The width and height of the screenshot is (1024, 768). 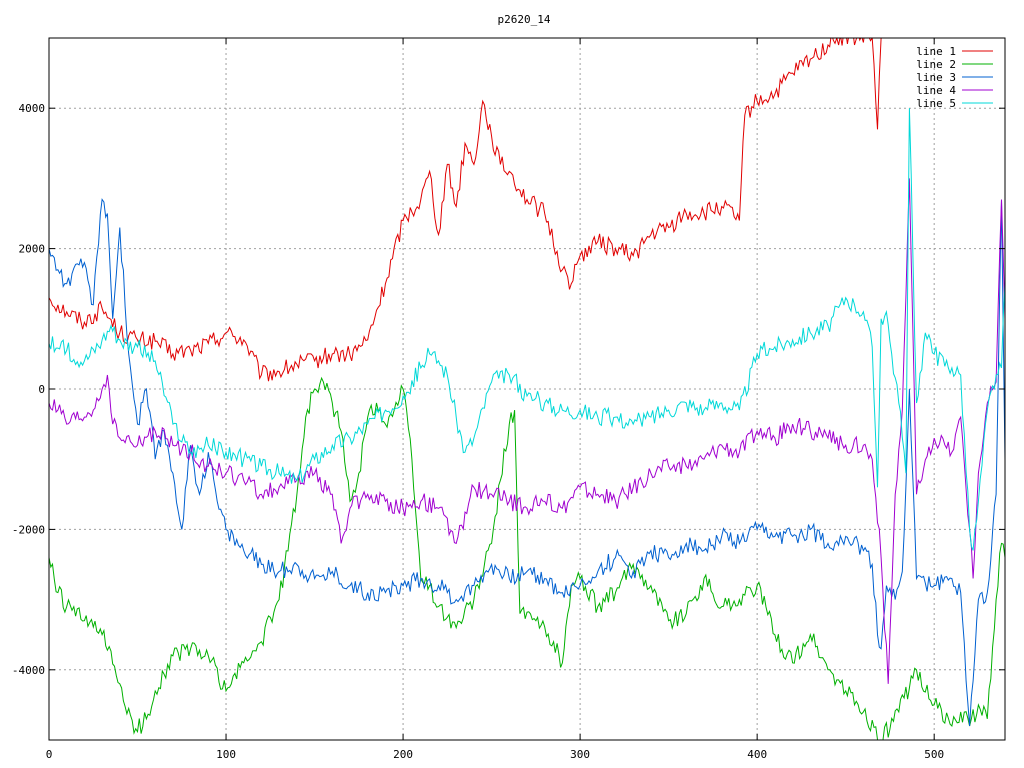 I want to click on legend-label: line 1, so click(x=936, y=51).